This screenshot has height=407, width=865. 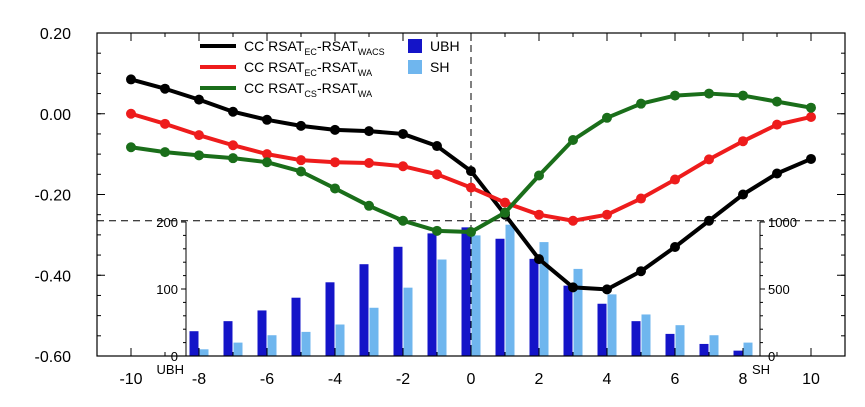 What do you see at coordinates (607, 379) in the screenshot?
I see `x-tick-label: 4` at bounding box center [607, 379].